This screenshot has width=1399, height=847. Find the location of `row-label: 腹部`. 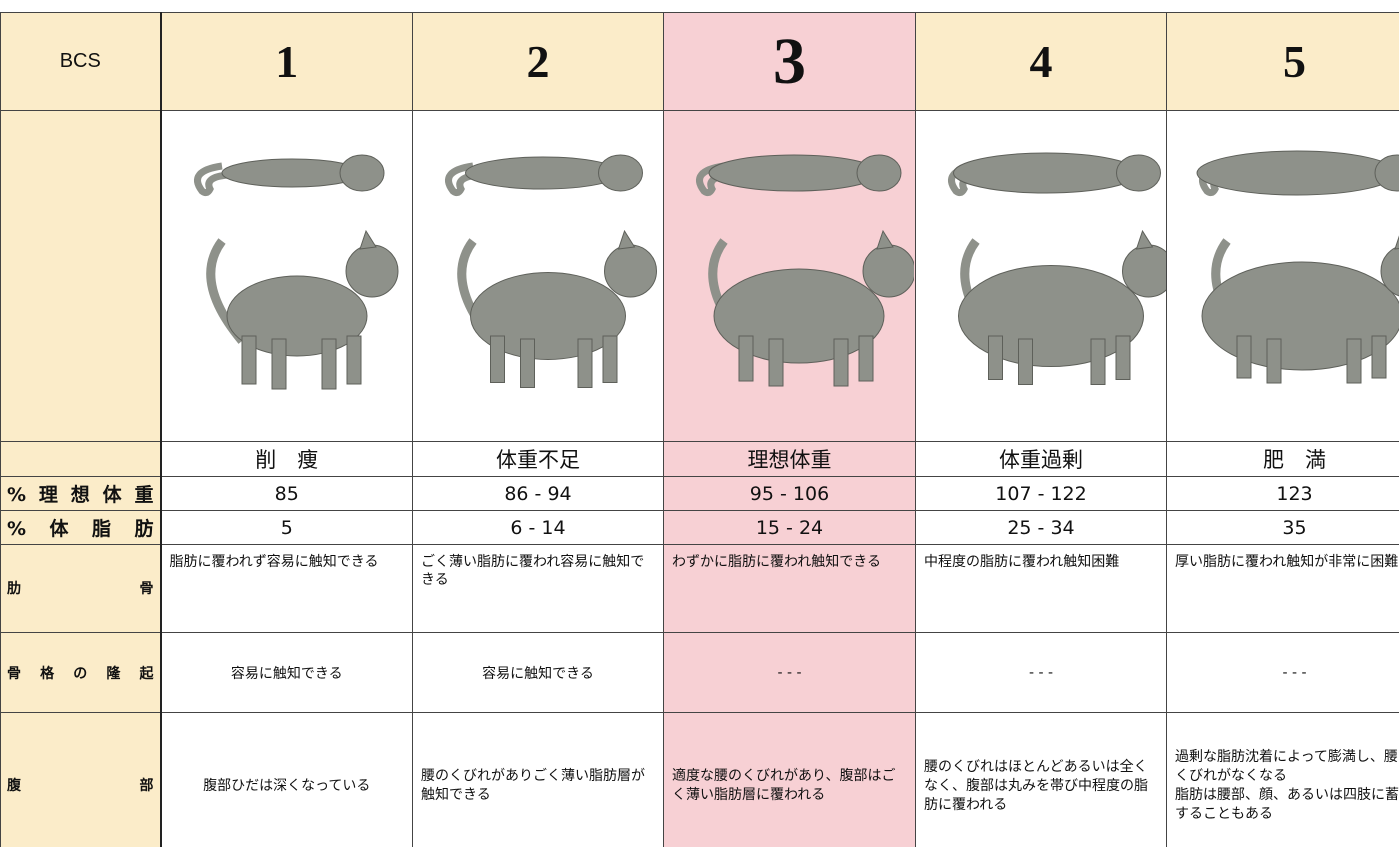

row-label: 腹部 is located at coordinates (81, 779).